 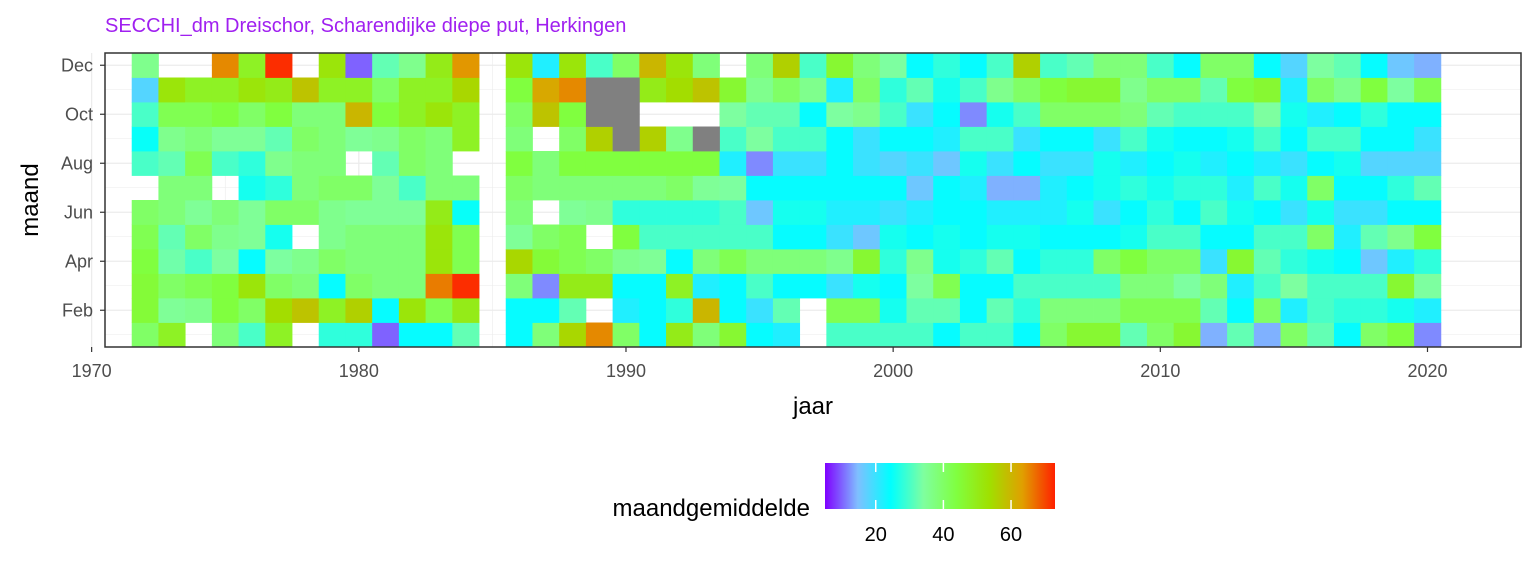 I want to click on legend-tick-label: 60, so click(x=1011, y=535).